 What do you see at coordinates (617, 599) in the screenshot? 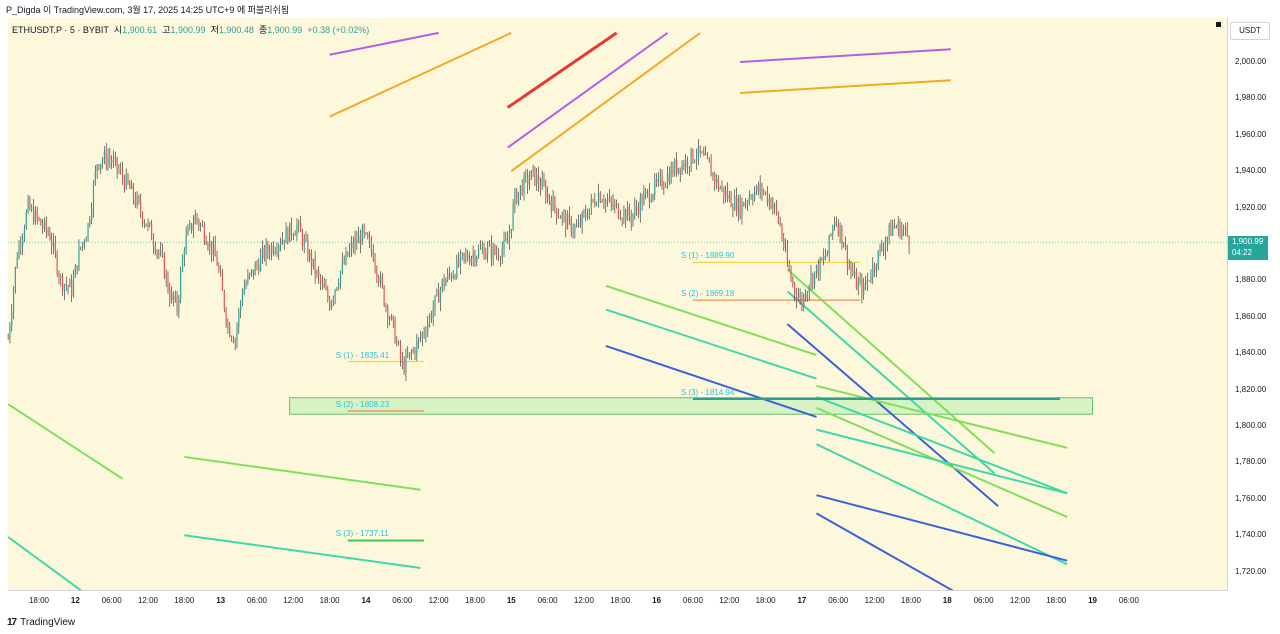
I see `time-scale` at bounding box center [617, 599].